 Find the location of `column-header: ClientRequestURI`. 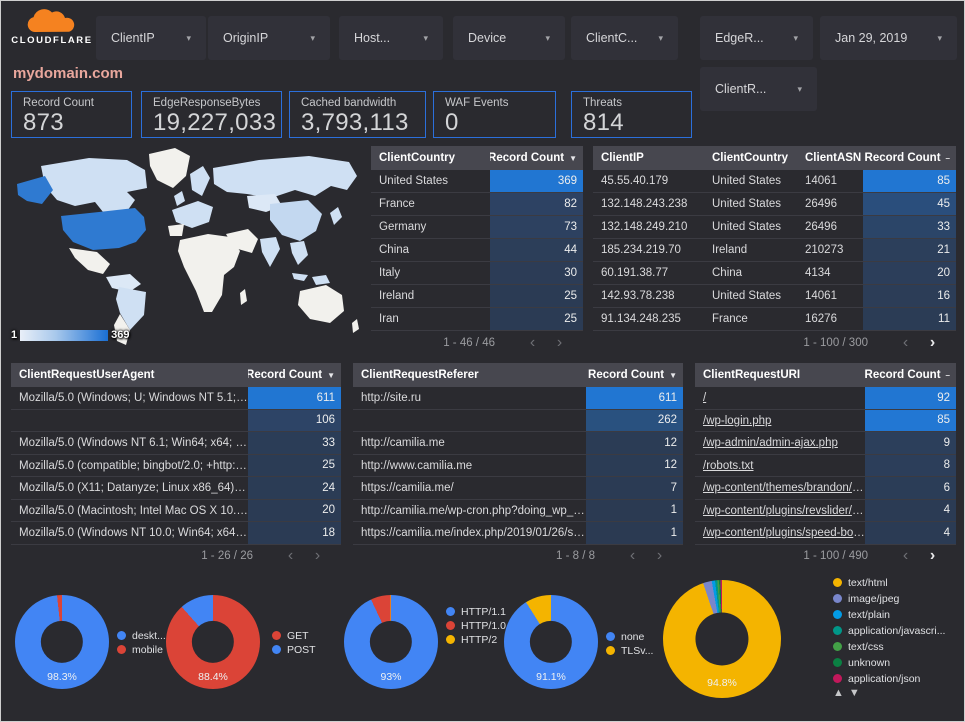

column-header: ClientRequestURI is located at coordinates (752, 375).